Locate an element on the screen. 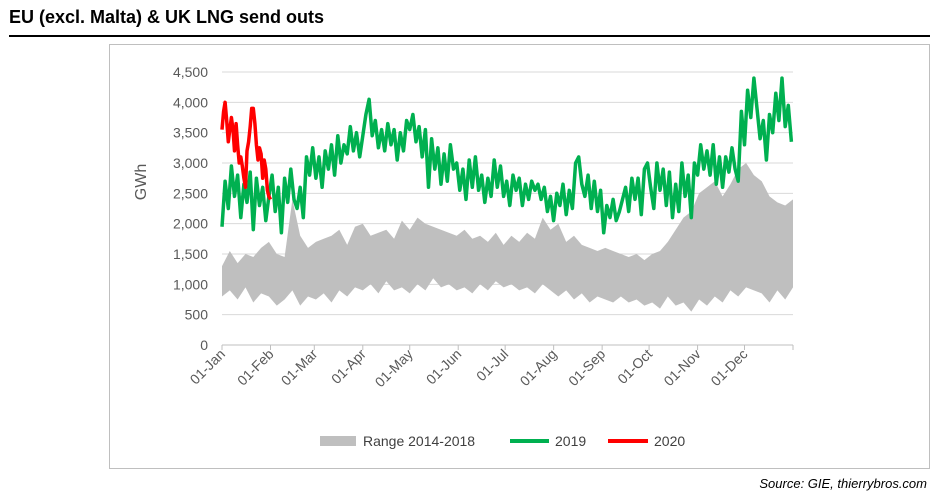 The width and height of the screenshot is (943, 504). x-tick-label: 01-Feb is located at coordinates (255, 367).